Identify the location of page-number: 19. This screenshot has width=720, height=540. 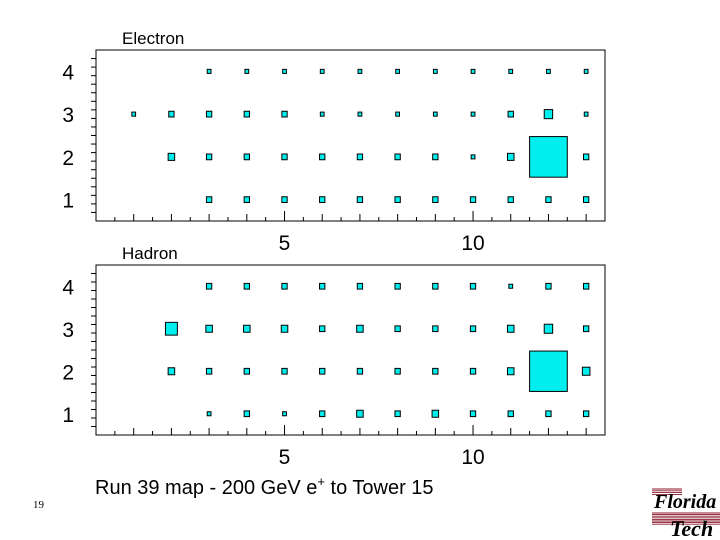
(38, 505).